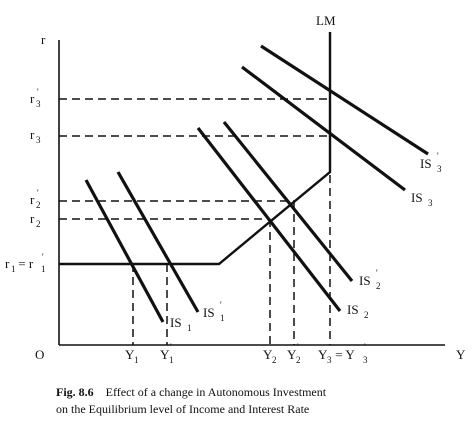 The height and width of the screenshot is (432, 474). I want to click on y2-prime-label: Y 2 ', so click(294, 353).